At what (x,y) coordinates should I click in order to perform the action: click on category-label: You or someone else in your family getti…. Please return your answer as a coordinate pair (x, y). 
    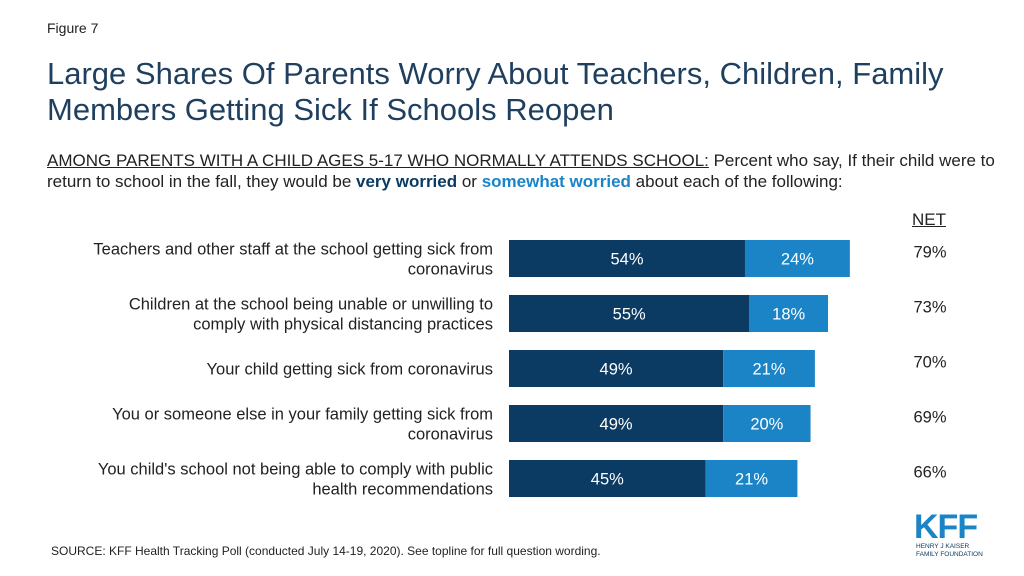
    Looking at the image, I should click on (302, 425).